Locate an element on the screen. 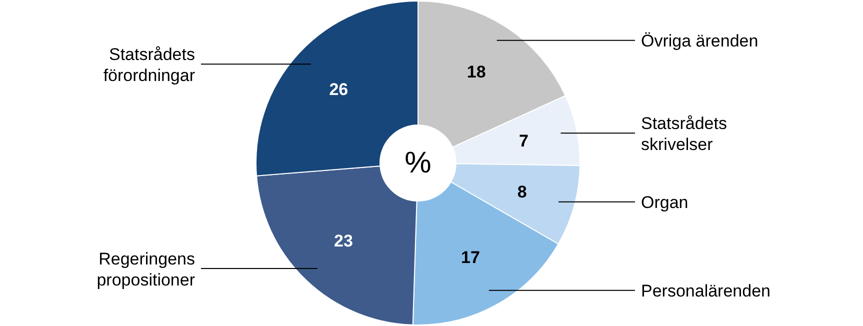 This screenshot has width=863, height=326. slice-label: Personalärenden is located at coordinates (705, 290).